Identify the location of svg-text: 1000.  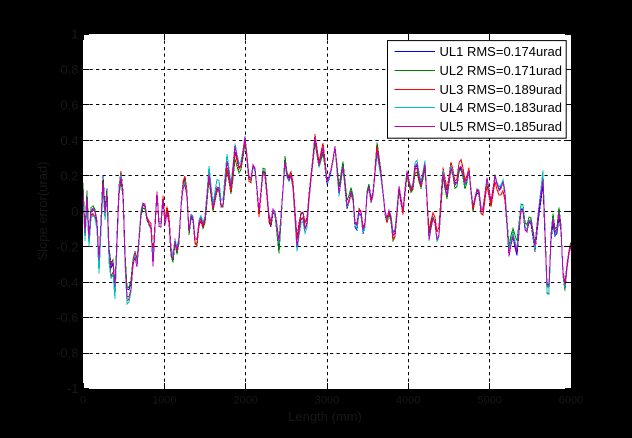
(164, 401).